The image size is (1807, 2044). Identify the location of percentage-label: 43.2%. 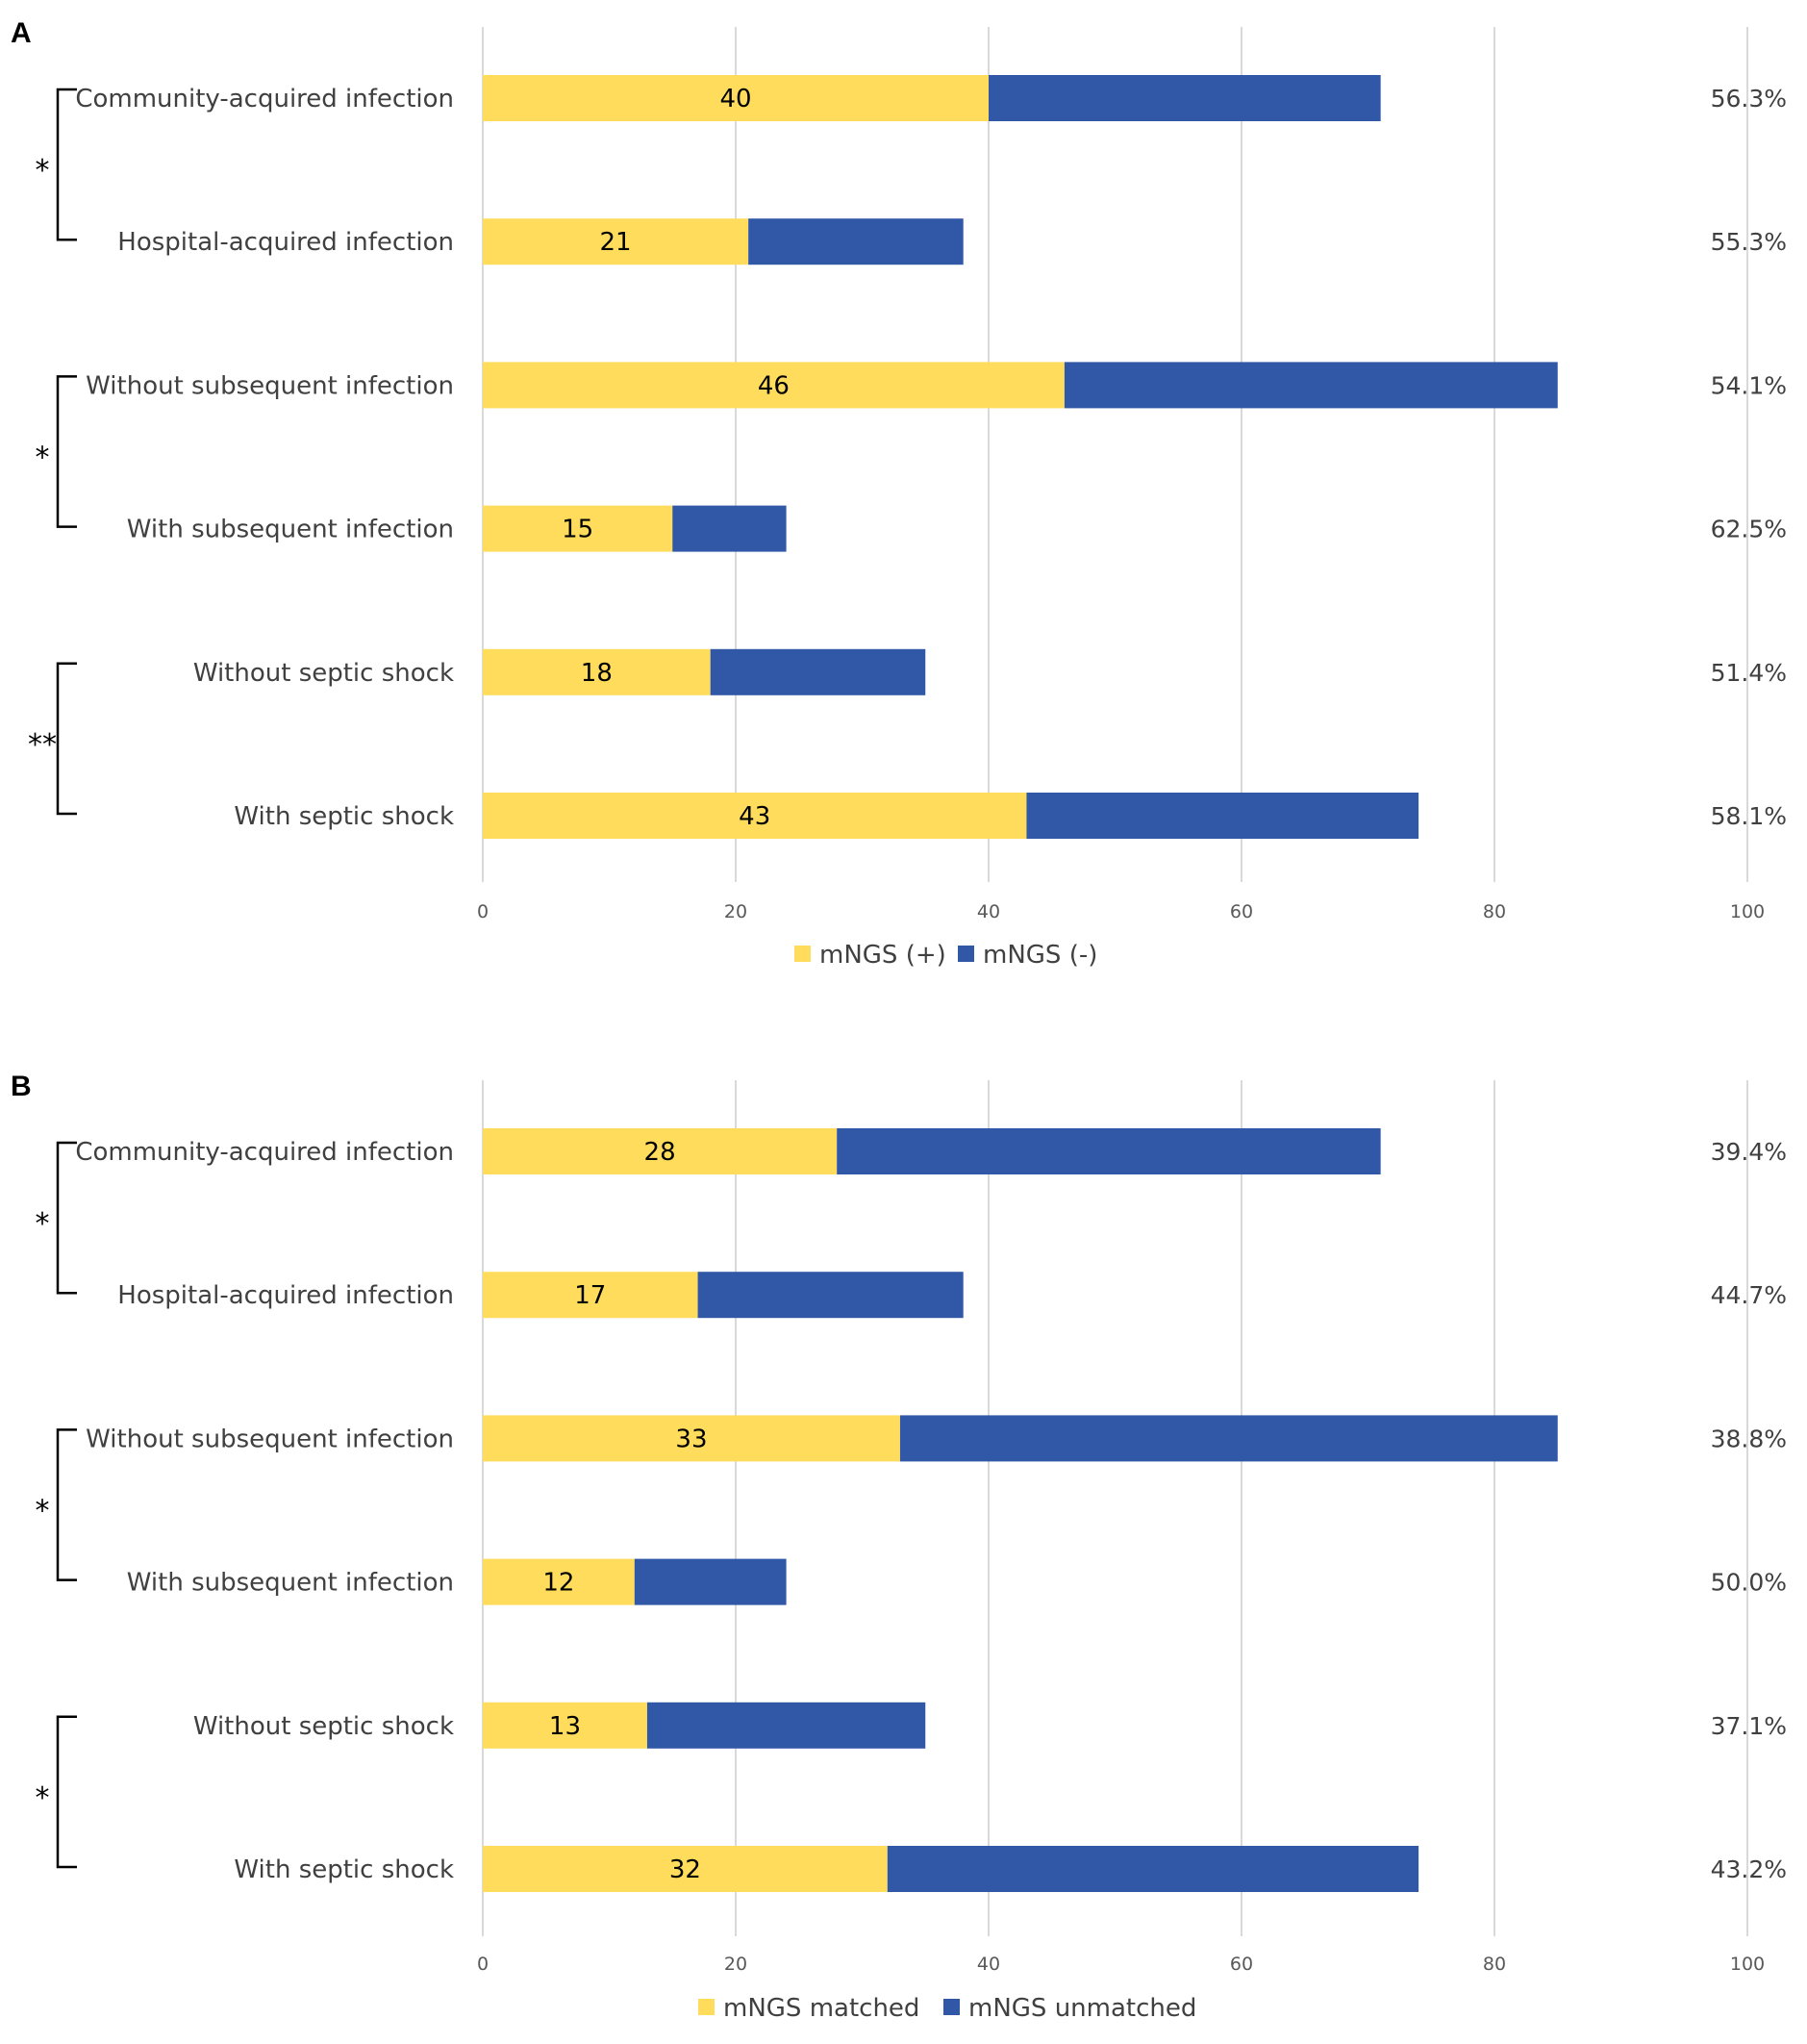
(1749, 1869).